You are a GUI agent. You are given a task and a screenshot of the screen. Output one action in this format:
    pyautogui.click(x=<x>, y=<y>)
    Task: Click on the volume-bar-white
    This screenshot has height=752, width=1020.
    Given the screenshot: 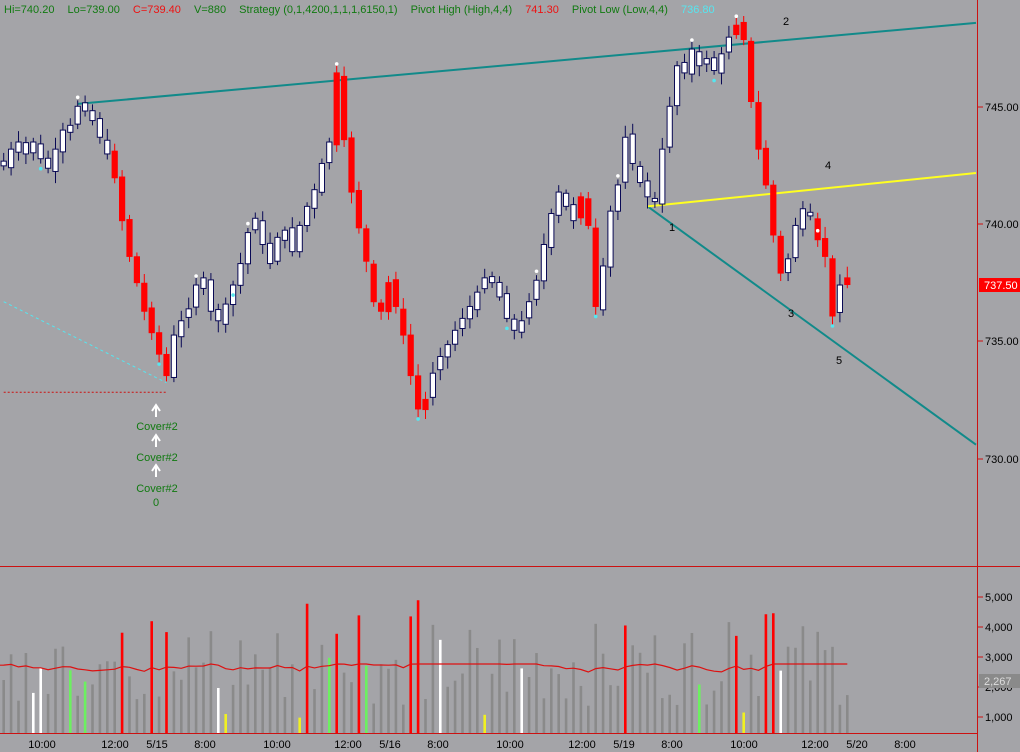 What is the action you would take?
    pyautogui.click(x=40, y=700)
    